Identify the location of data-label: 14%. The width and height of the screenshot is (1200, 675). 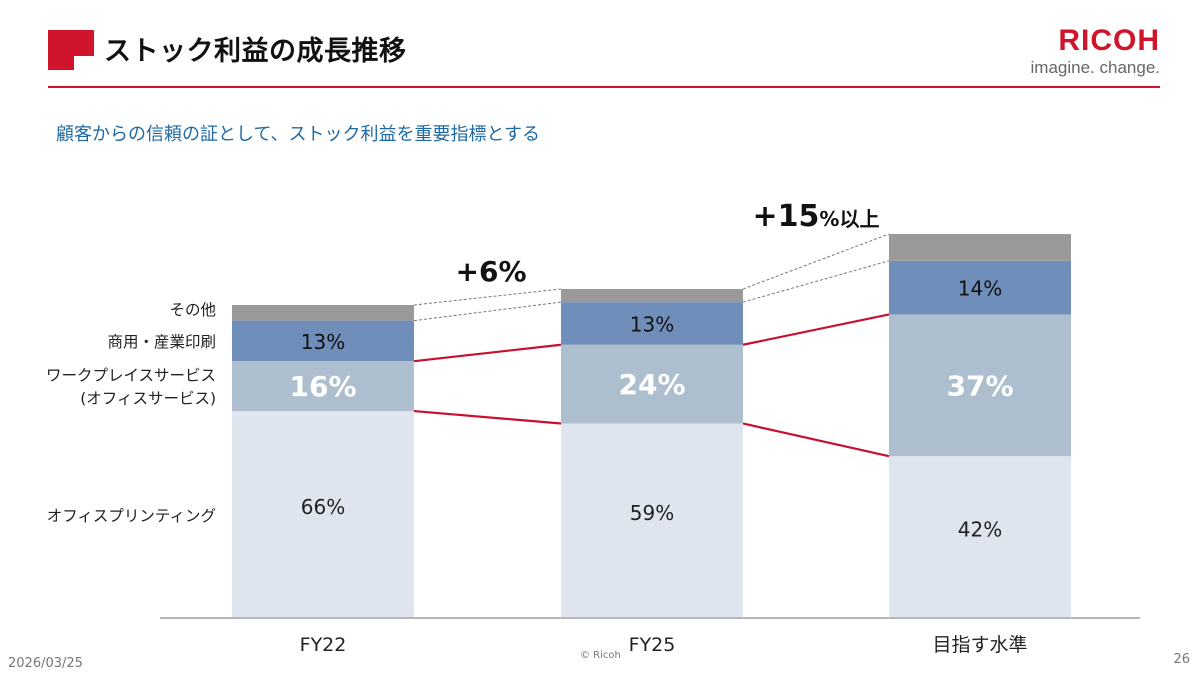
(980, 289).